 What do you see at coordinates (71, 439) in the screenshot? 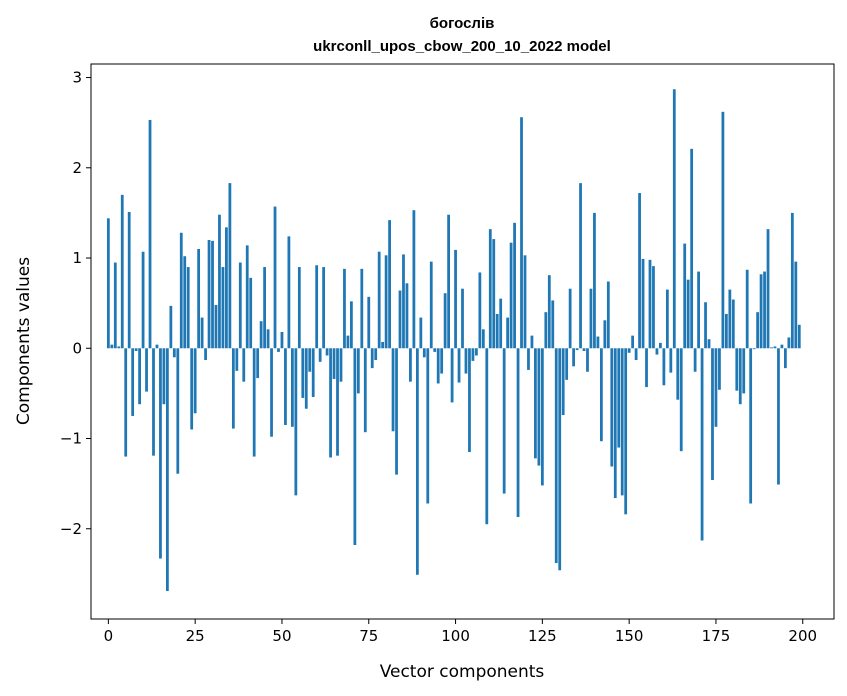
I see `y-tick-label: −1` at bounding box center [71, 439].